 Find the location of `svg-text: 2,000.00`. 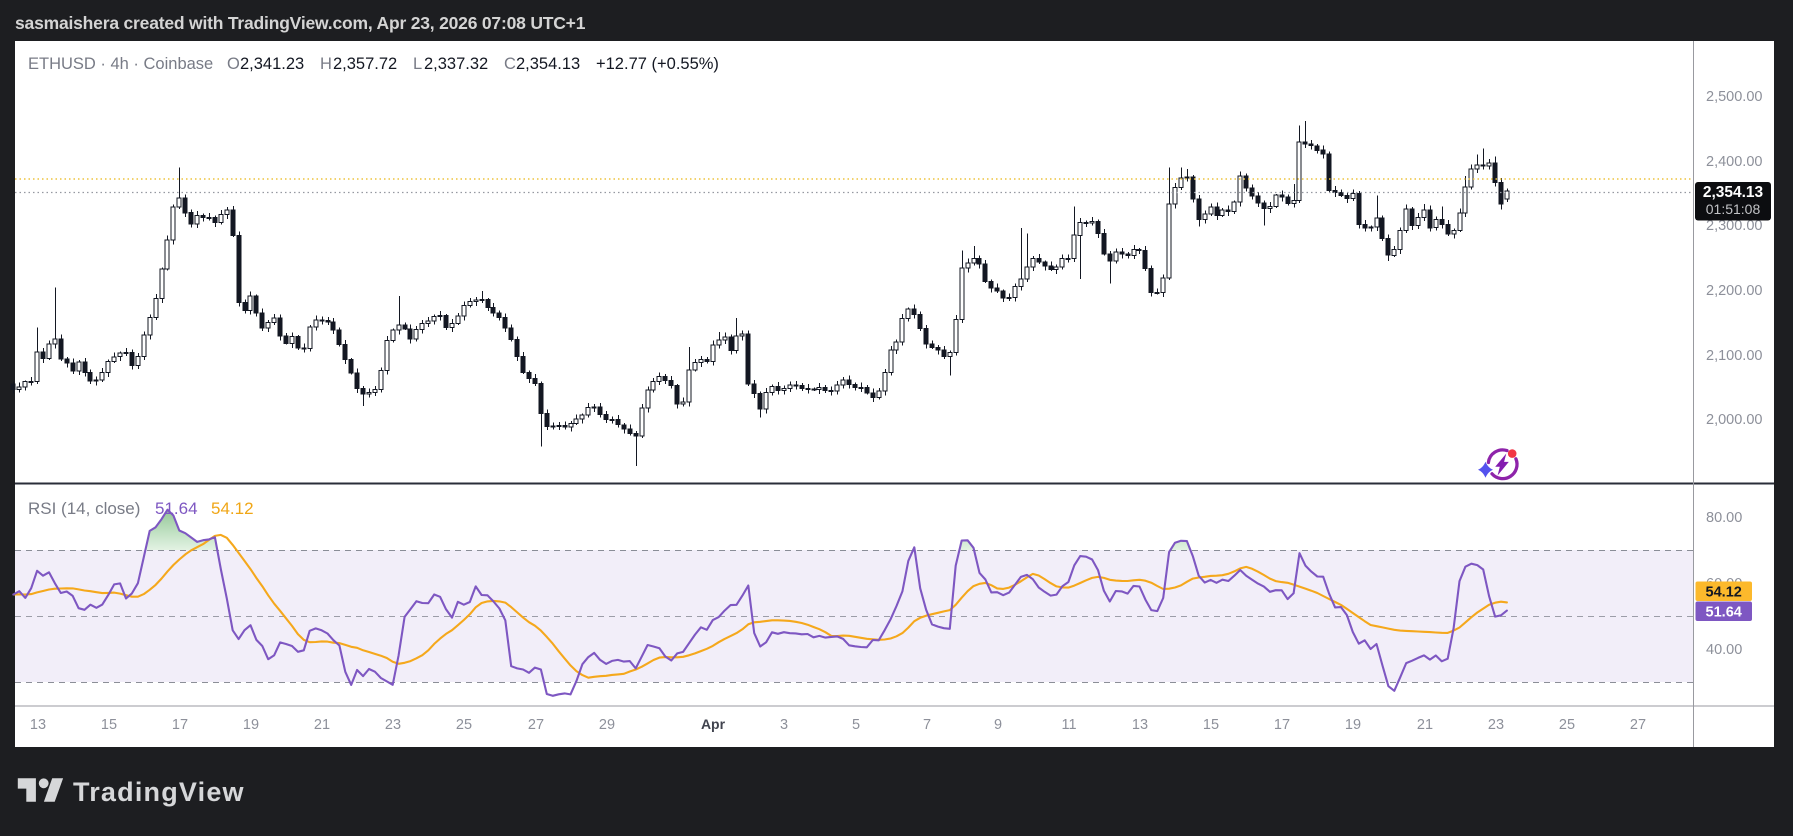

svg-text: 2,000.00 is located at coordinates (1734, 420).